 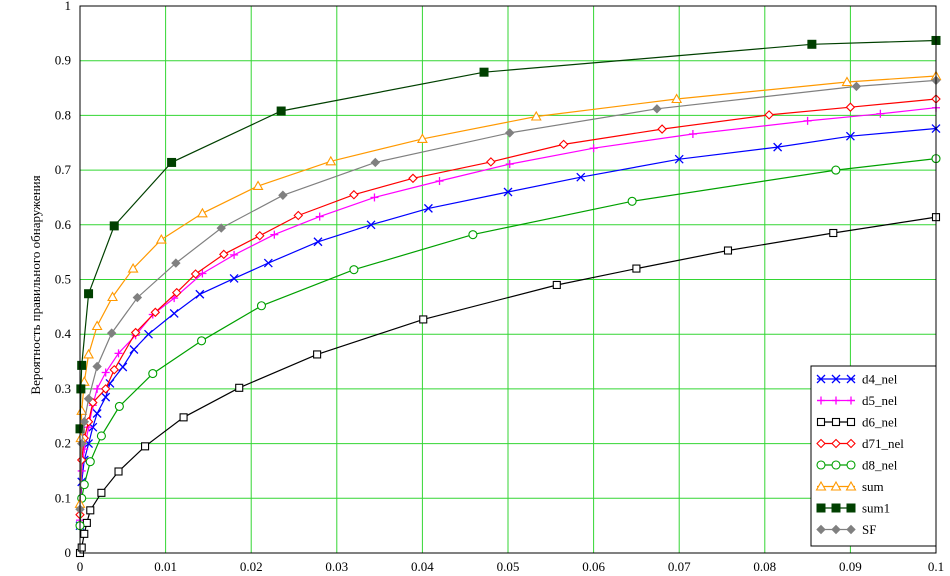 I want to click on legend-item-SF: SF, so click(x=846, y=529).